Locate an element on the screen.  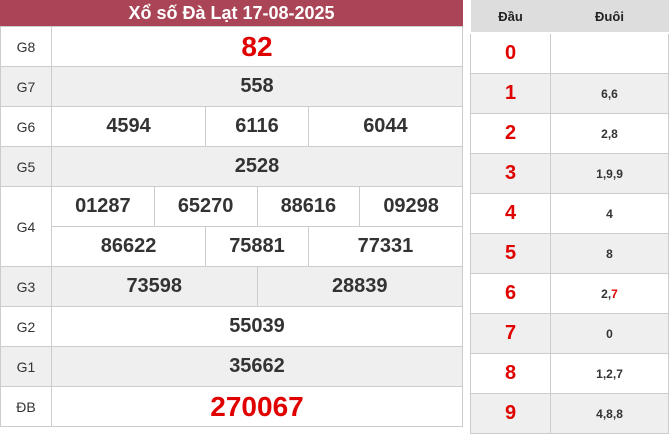
head-digit: 5 is located at coordinates (510, 253).